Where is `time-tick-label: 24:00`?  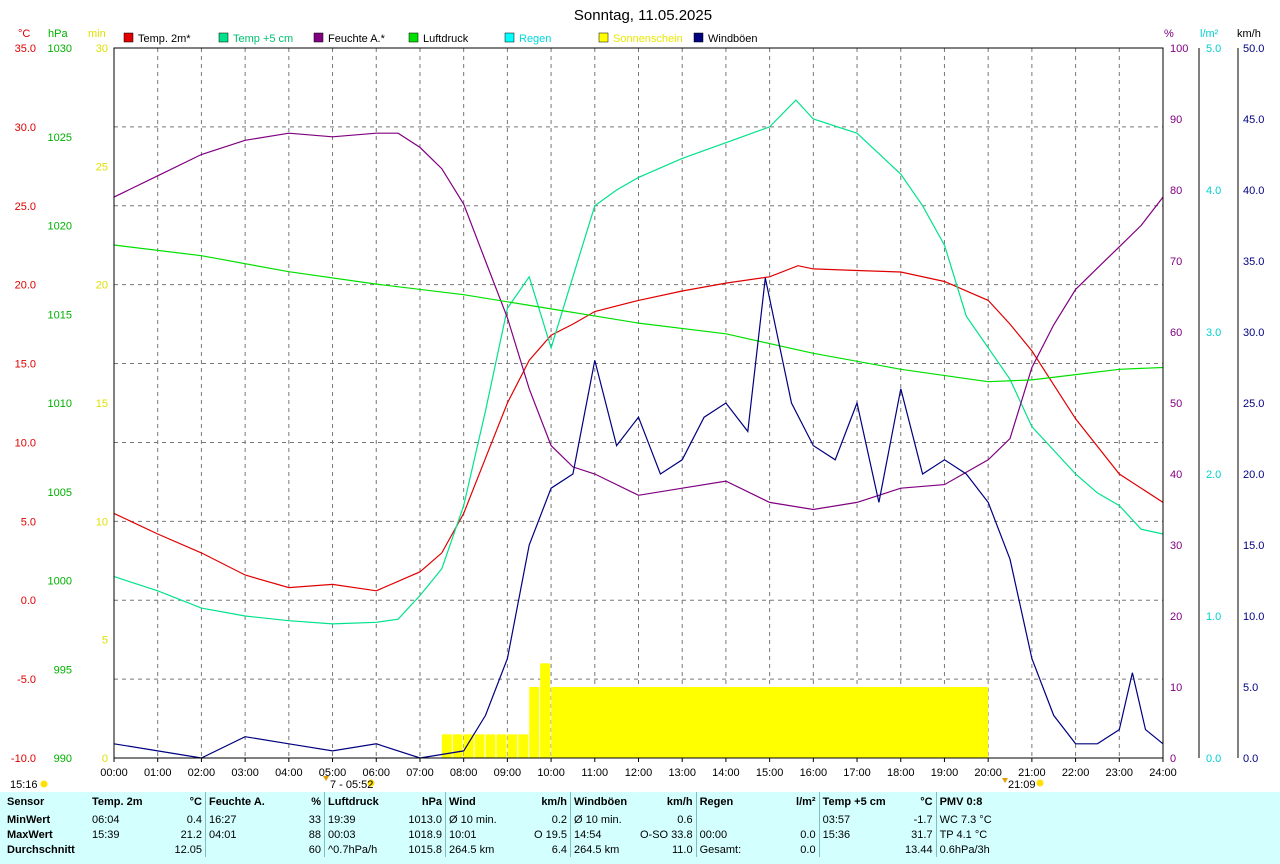
time-tick-label: 24:00 is located at coordinates (1163, 773).